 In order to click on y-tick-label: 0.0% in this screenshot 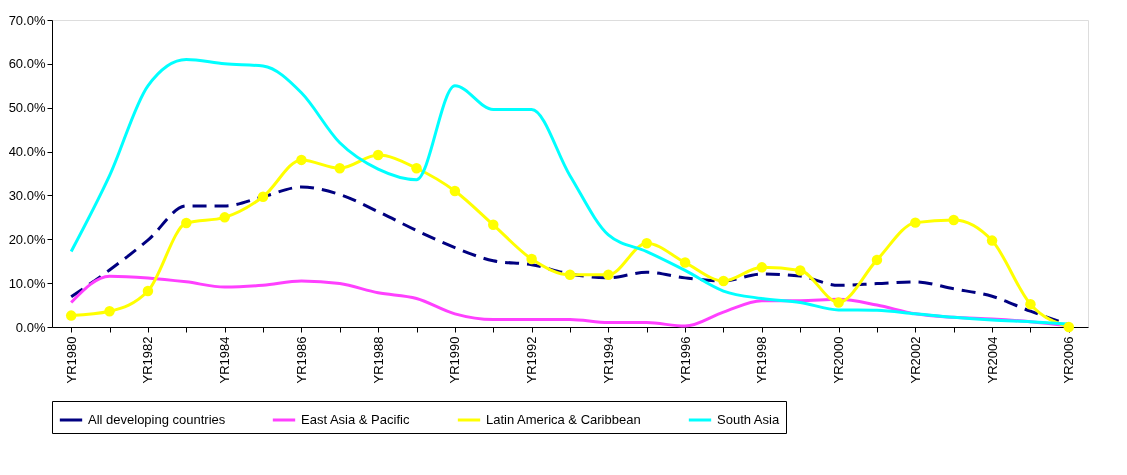, I will do `click(30, 327)`.